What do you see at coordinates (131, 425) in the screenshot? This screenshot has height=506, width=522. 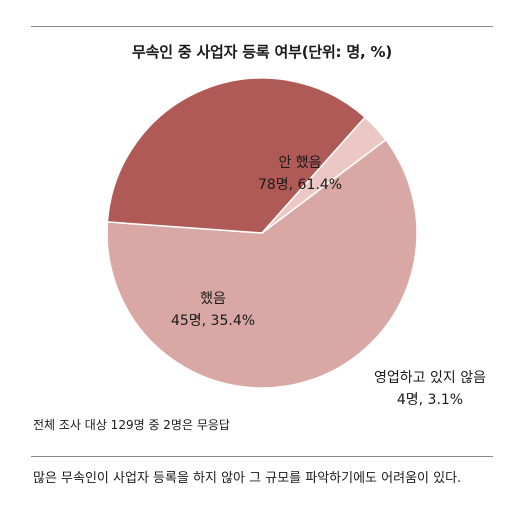 I see `chart-note: 전체 조사 대상 129명 중 2명은 무응답` at bounding box center [131, 425].